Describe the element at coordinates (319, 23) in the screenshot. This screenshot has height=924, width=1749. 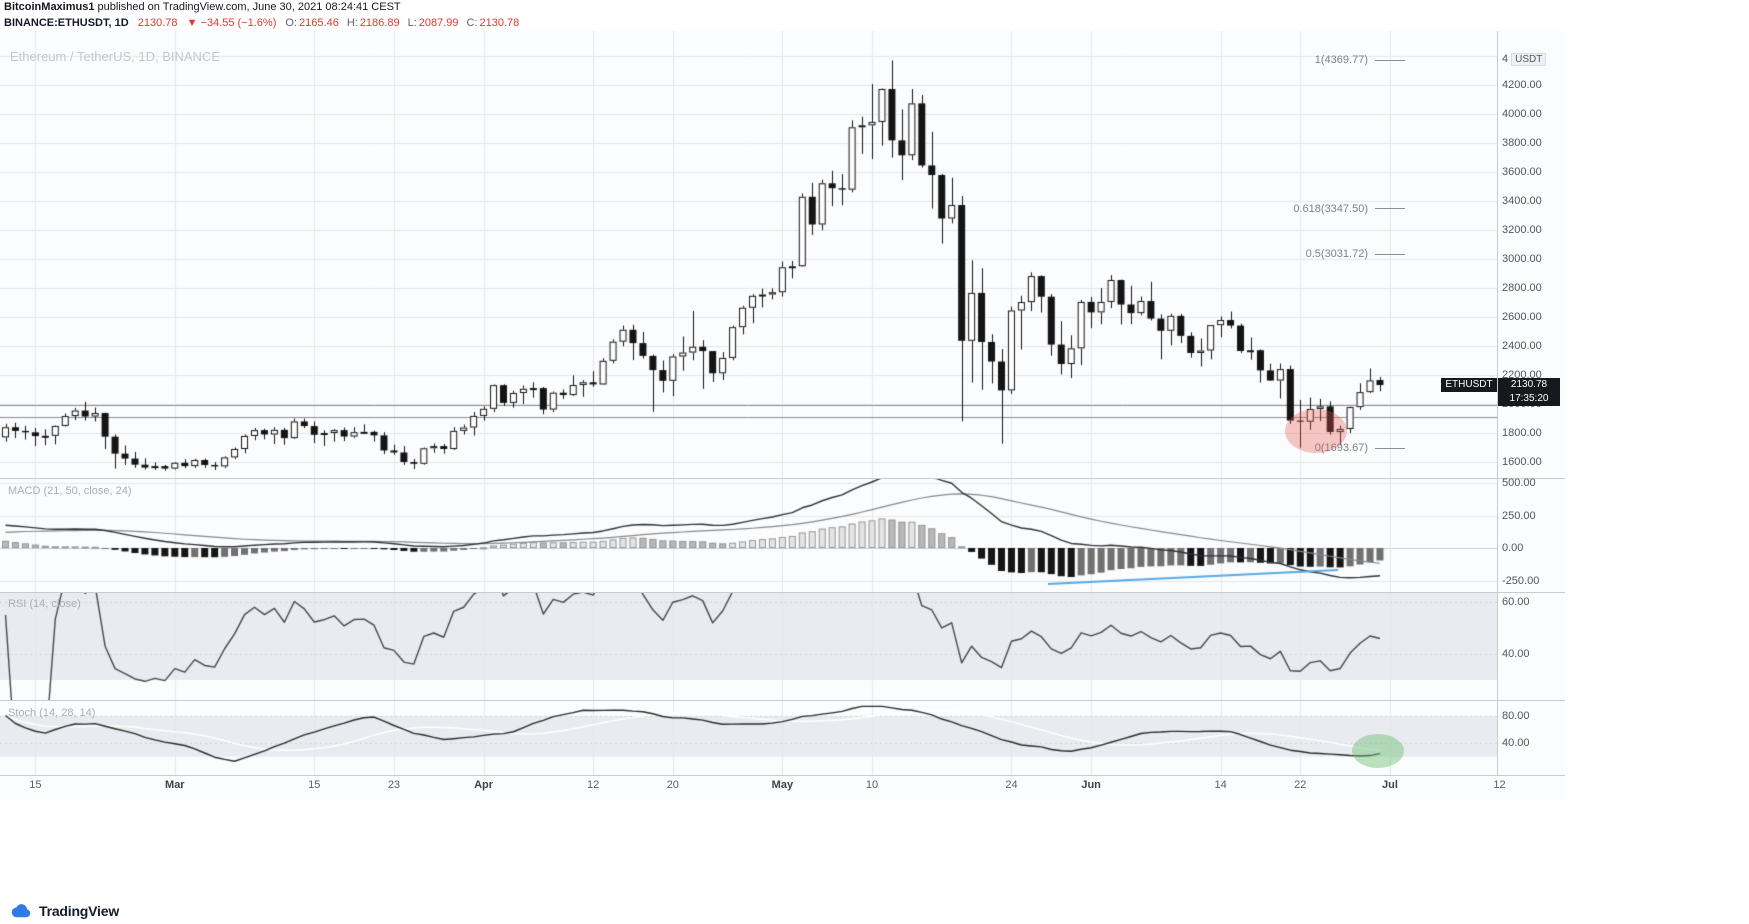
I see `ohlc-value: 2165.46` at that location.